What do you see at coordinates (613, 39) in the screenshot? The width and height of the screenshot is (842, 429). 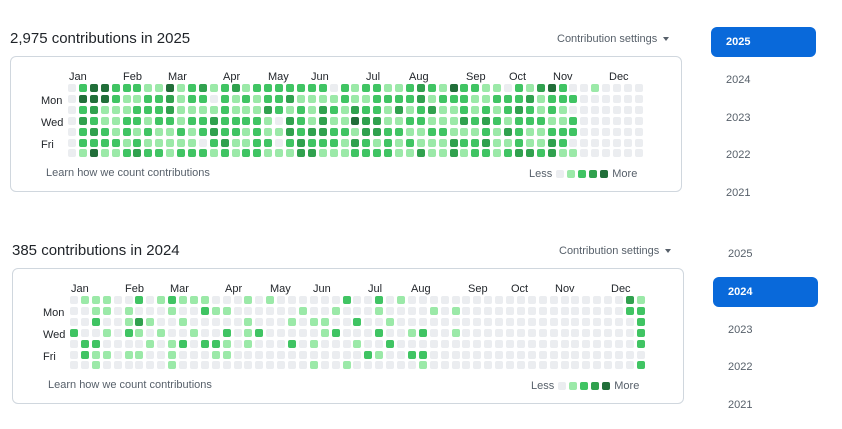 I see `contribution-settings-button: Contribution settings` at bounding box center [613, 39].